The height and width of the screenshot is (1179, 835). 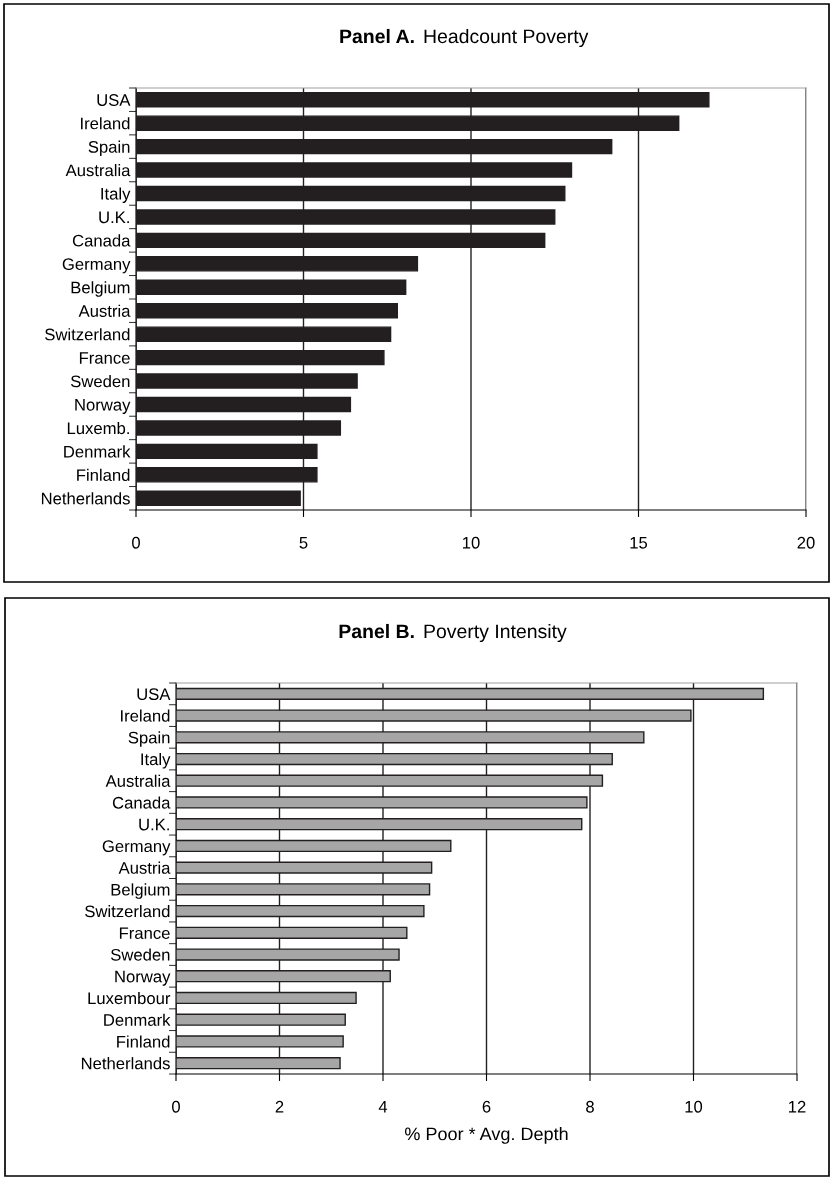 I want to click on x-axis-title: % Poor * Avg. Depth, so click(x=486, y=1135).